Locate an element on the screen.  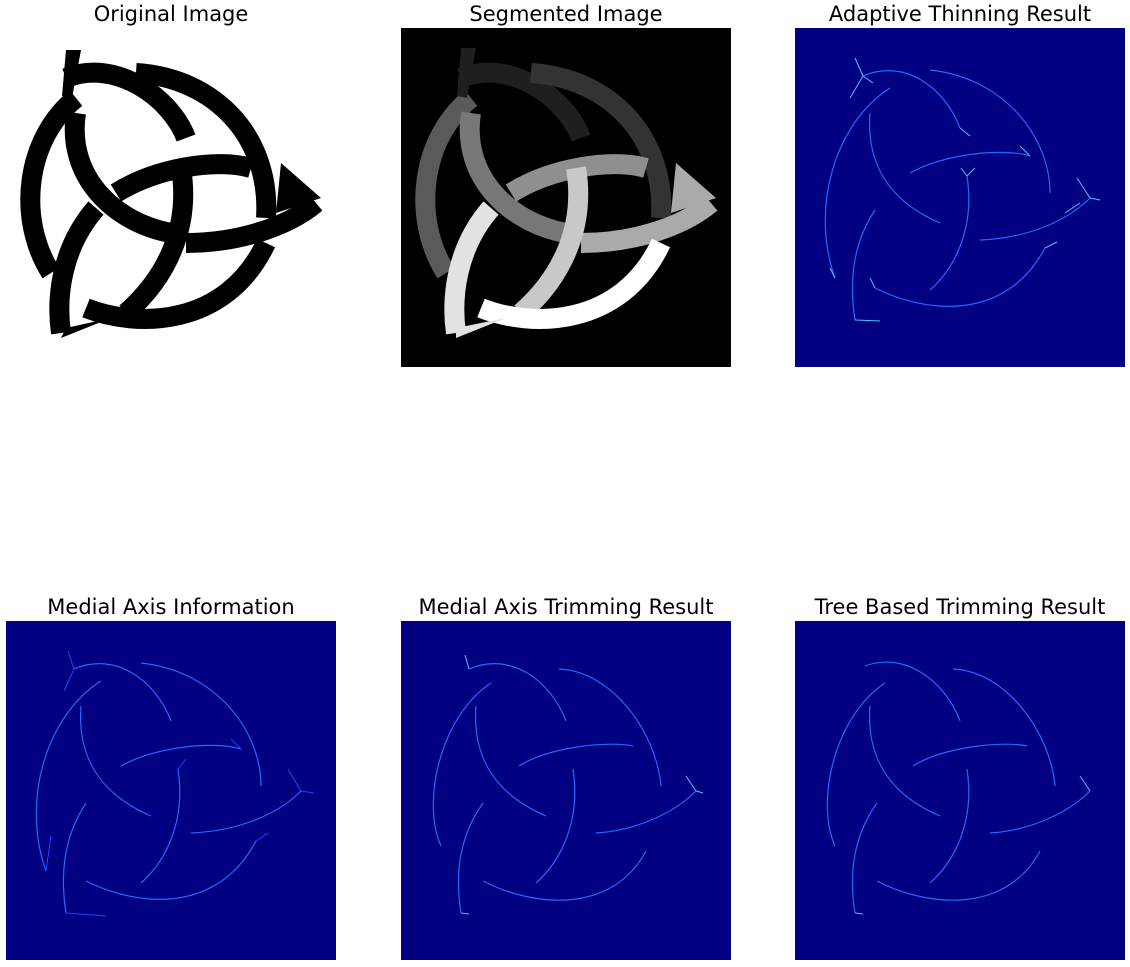
panel-title: Tree Based Trimming Result is located at coordinates (960, 607).